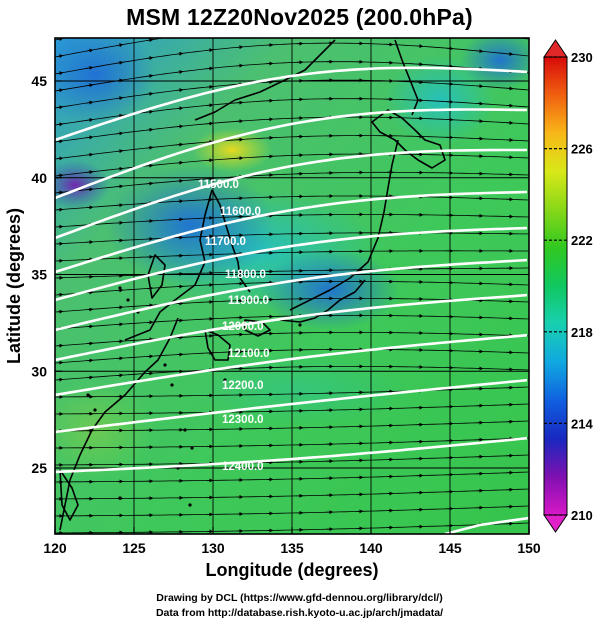 The width and height of the screenshot is (599, 625). I want to click on temperature-field-warm-area, so click(232, 150).